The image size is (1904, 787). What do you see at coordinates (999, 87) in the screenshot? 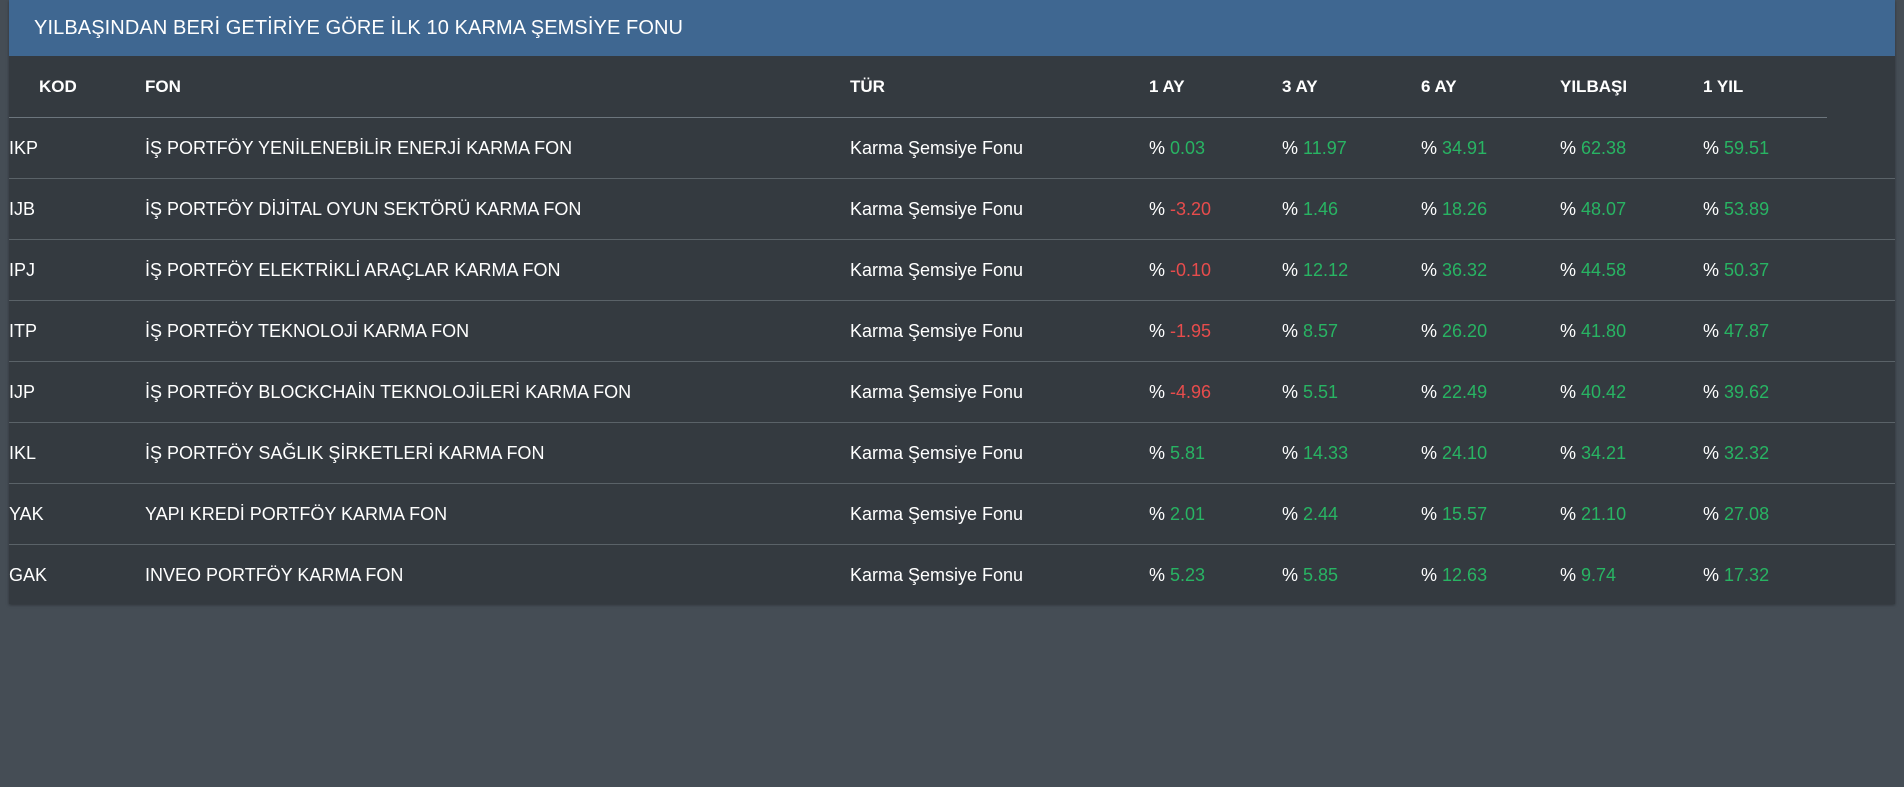
I see `column-header-tur: TÜR` at bounding box center [999, 87].